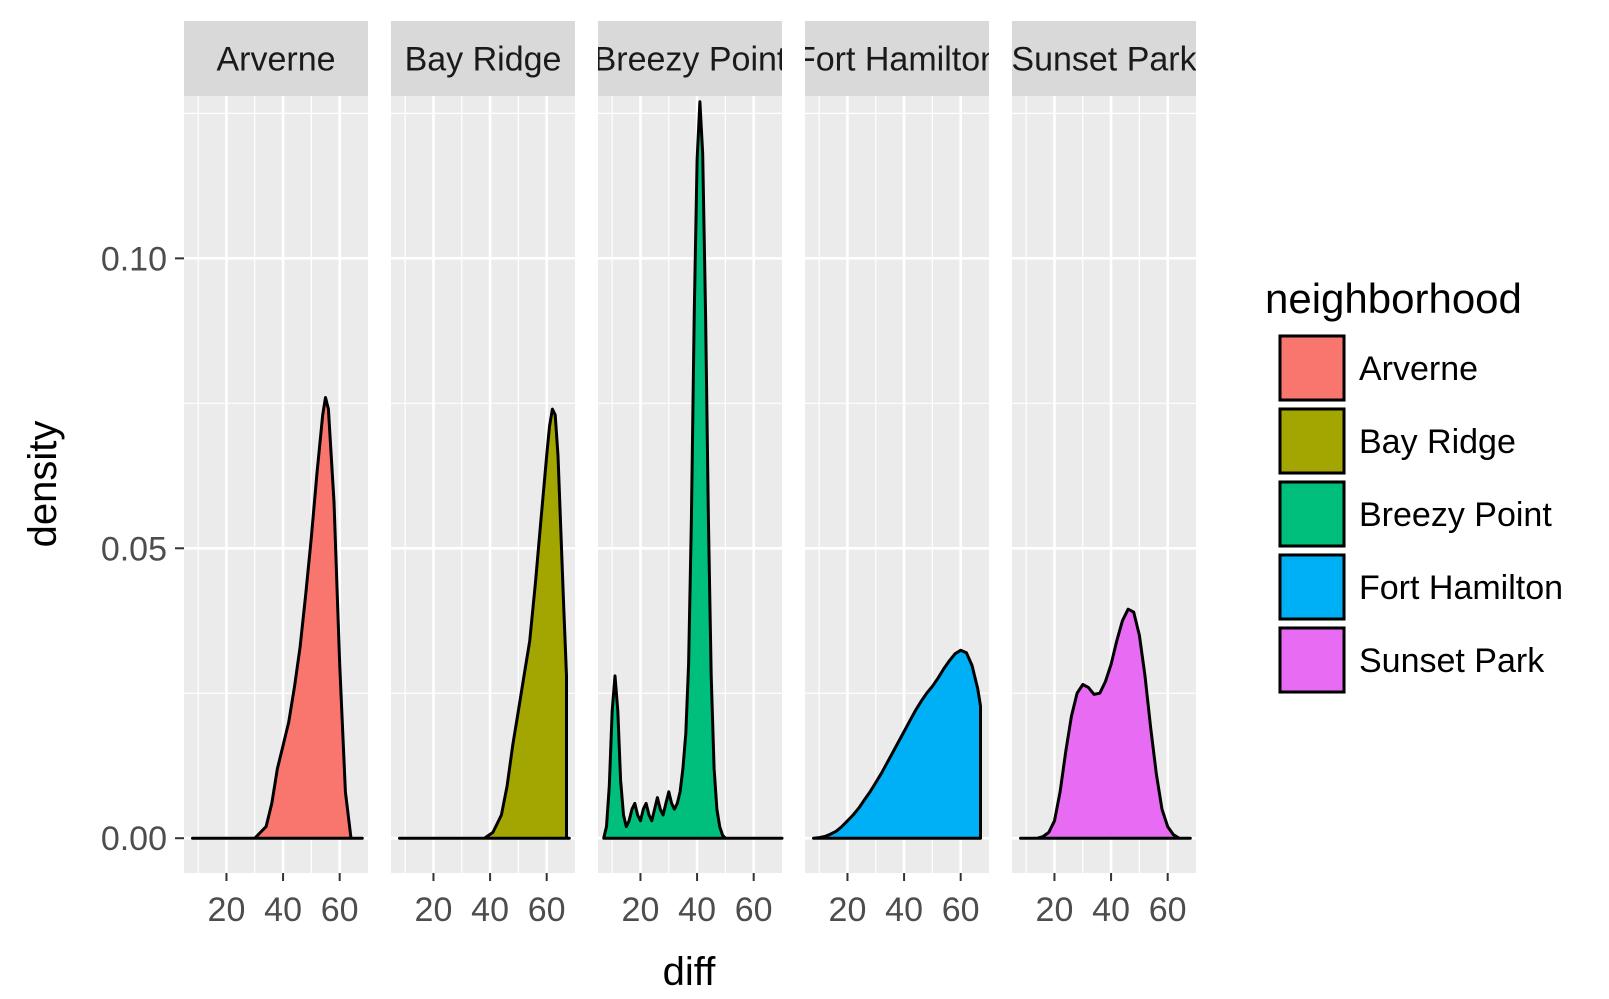 The image size is (1609, 999). What do you see at coordinates (1393, 298) in the screenshot?
I see `legend-title: neighborhood` at bounding box center [1393, 298].